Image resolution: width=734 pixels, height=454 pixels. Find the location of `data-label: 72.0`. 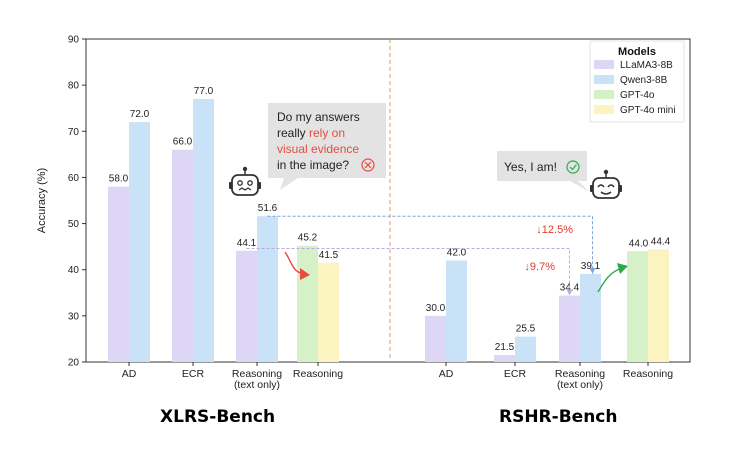

data-label: 72.0 is located at coordinates (140, 114).